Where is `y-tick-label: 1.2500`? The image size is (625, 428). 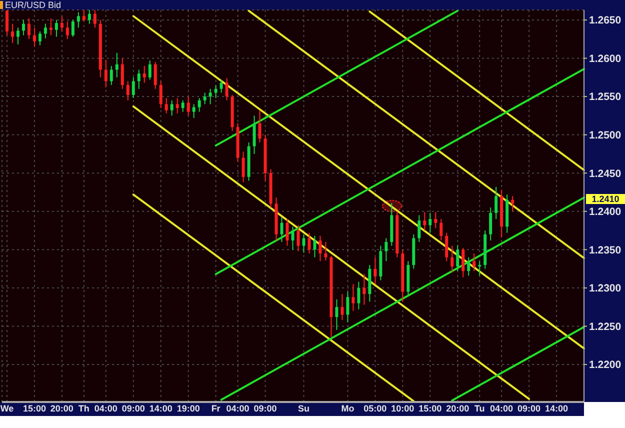
y-tick-label: 1.2500 is located at coordinates (605, 136).